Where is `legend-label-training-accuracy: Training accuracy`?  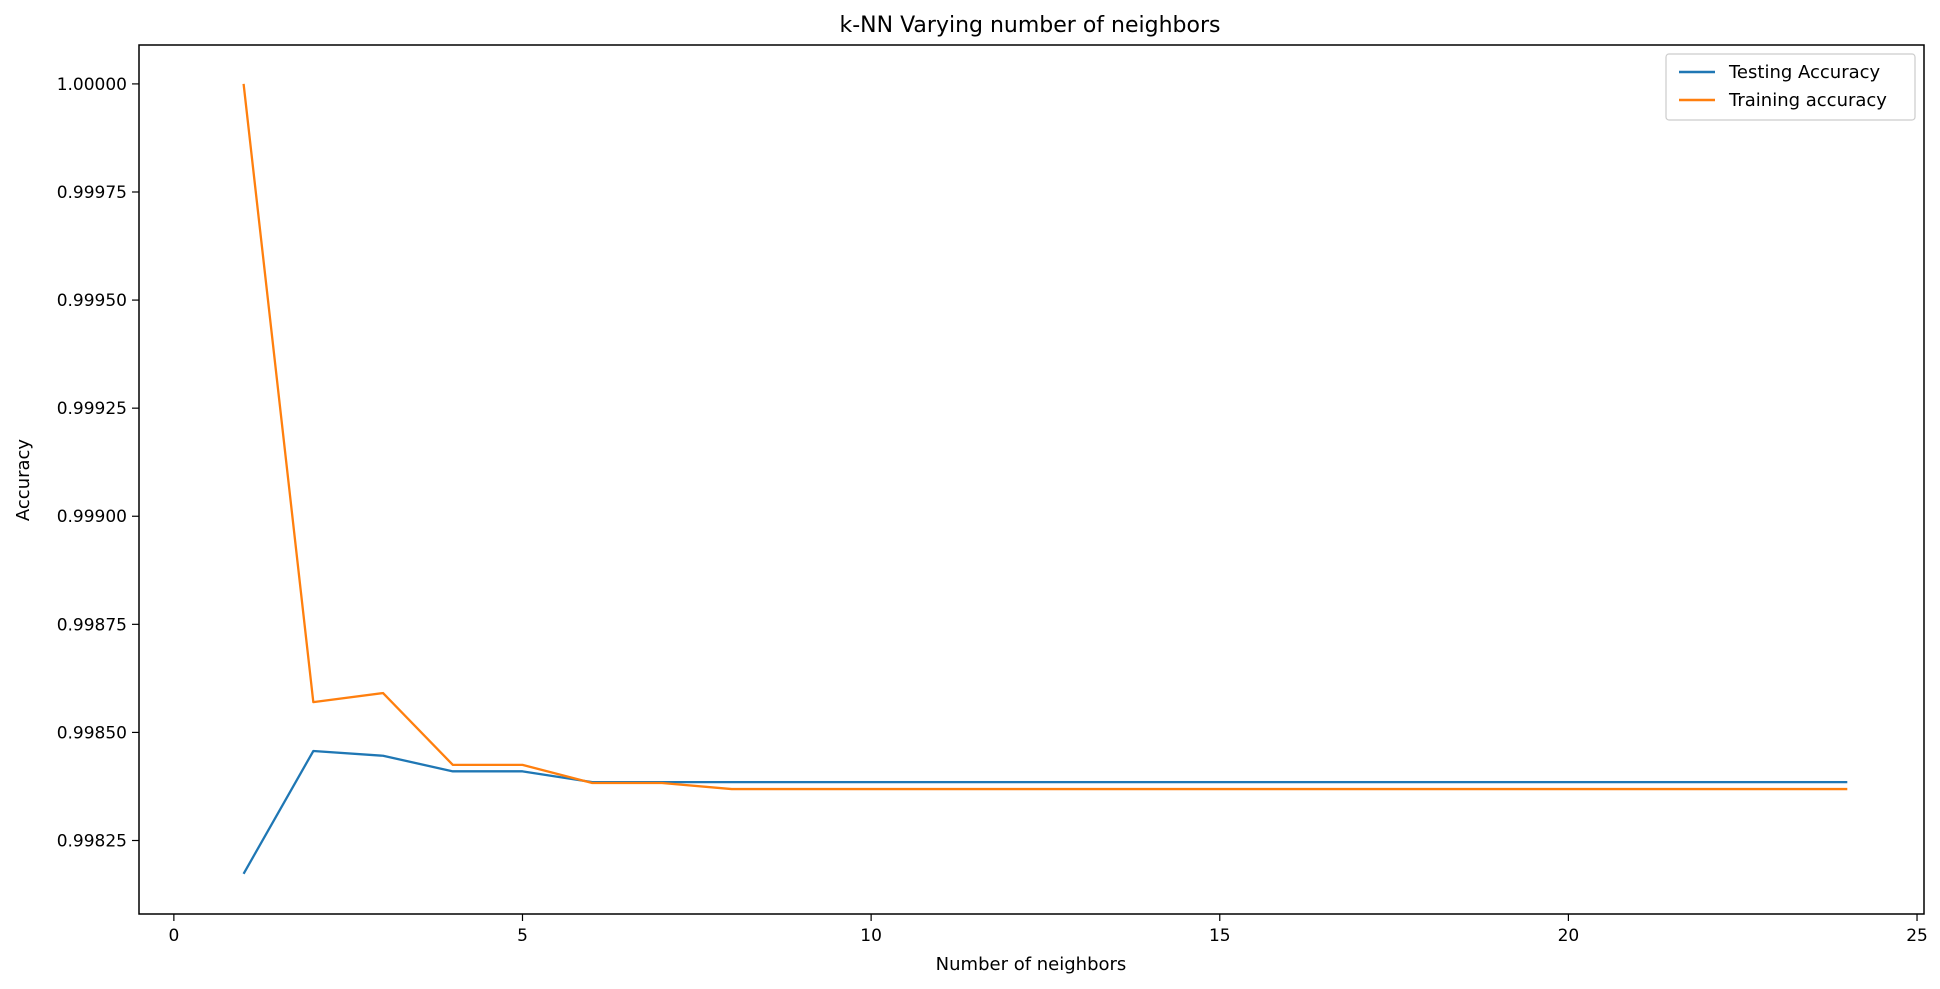
legend-label-training-accuracy: Training accuracy is located at coordinates (1807, 100).